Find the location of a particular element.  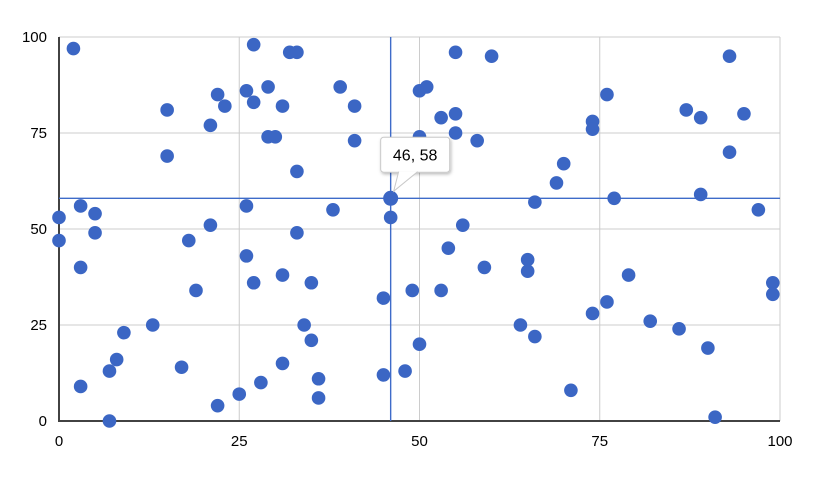

selected-point-marker is located at coordinates (391, 198).